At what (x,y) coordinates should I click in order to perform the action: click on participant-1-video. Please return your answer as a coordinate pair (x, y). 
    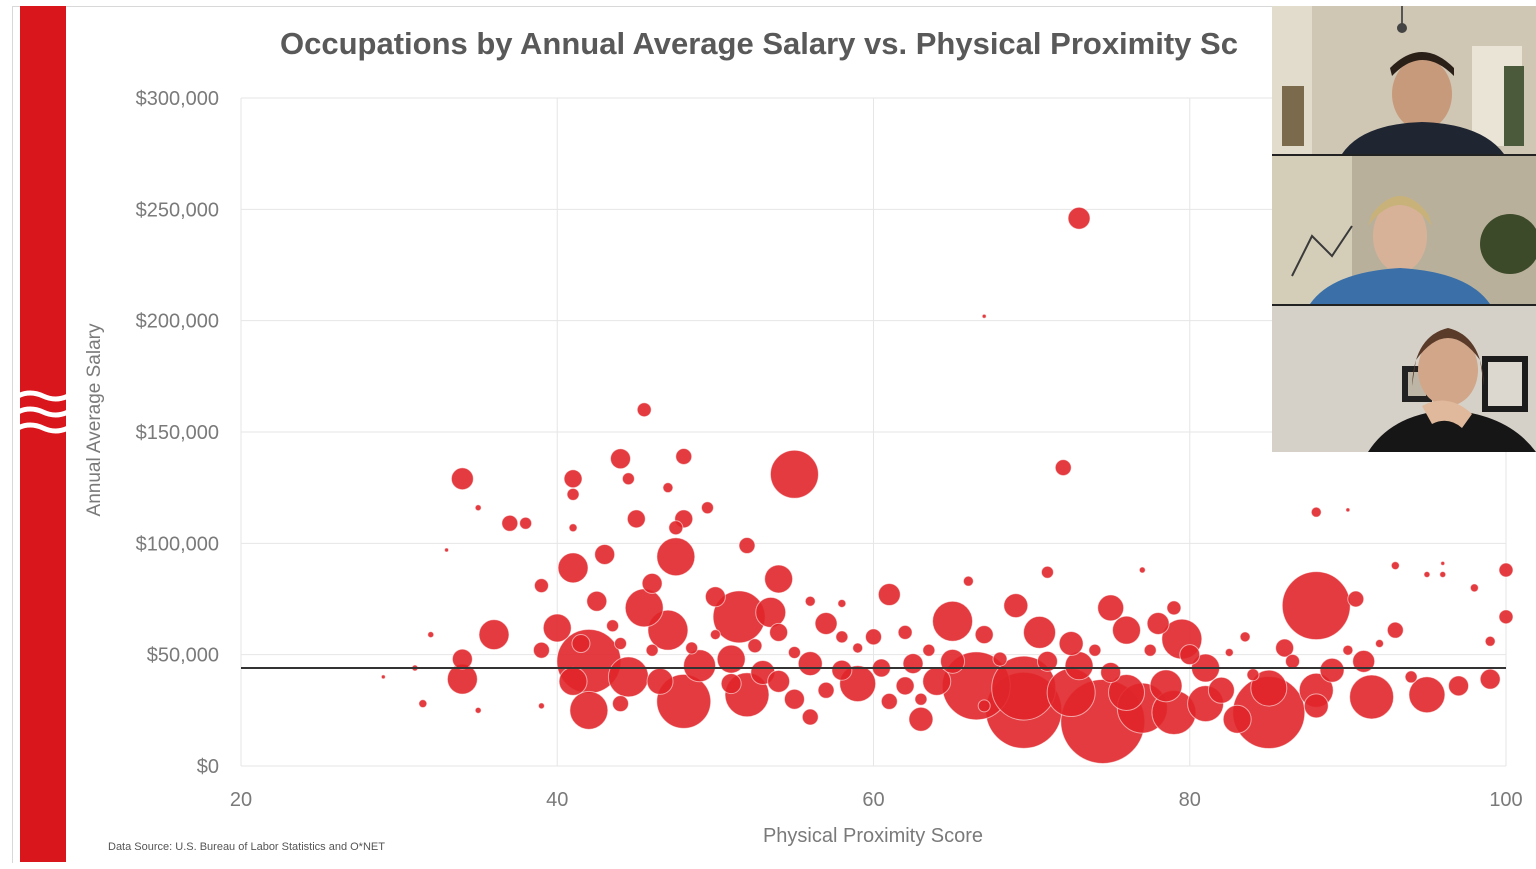
    Looking at the image, I should click on (1404, 80).